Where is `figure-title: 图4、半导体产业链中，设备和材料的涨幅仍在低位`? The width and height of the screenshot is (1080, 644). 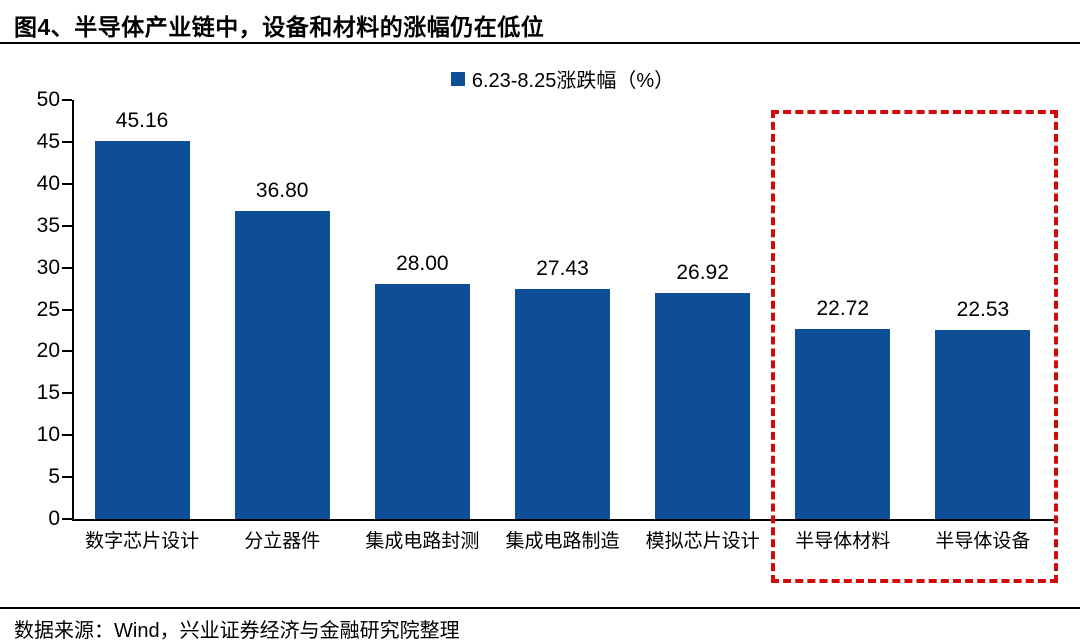 figure-title: 图4、半导体产业链中，设备和材料的涨幅仍在低位 is located at coordinates (279, 27).